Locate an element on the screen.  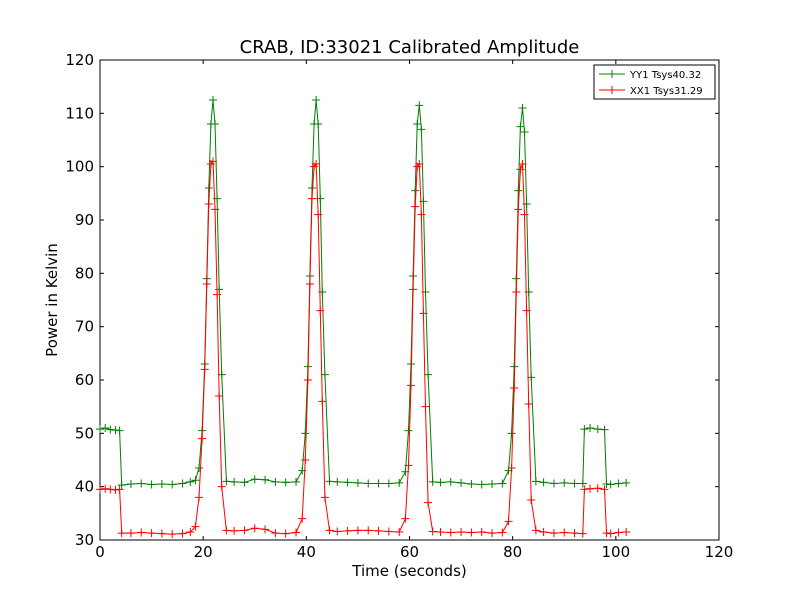
chart-title: CRAB, ID:33021 Calibrated Amplitude is located at coordinates (410, 47).